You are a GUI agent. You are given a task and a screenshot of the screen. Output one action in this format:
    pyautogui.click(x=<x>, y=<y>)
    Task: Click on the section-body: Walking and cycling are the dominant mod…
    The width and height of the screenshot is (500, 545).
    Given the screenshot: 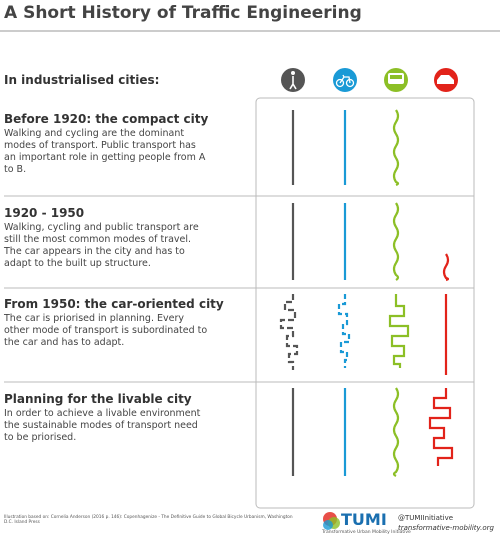 What is the action you would take?
    pyautogui.click(x=105, y=151)
    